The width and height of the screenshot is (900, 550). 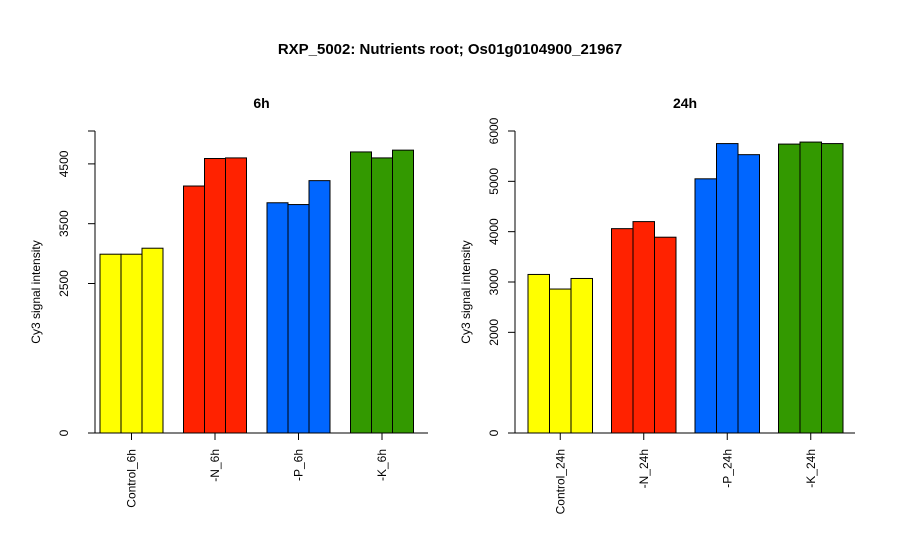 What do you see at coordinates (643, 327) in the screenshot?
I see `bar--N_24h-2` at bounding box center [643, 327].